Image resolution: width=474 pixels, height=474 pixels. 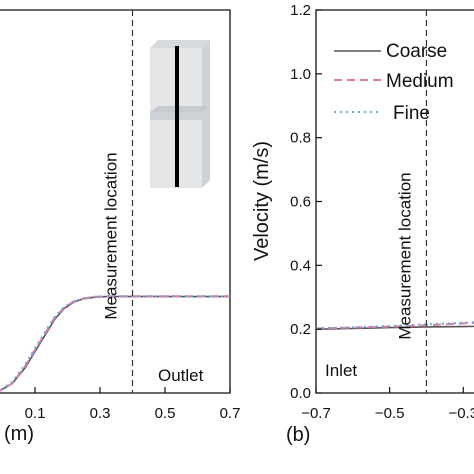 I want to click on y-tick-label: 0.0, so click(x=300, y=393).